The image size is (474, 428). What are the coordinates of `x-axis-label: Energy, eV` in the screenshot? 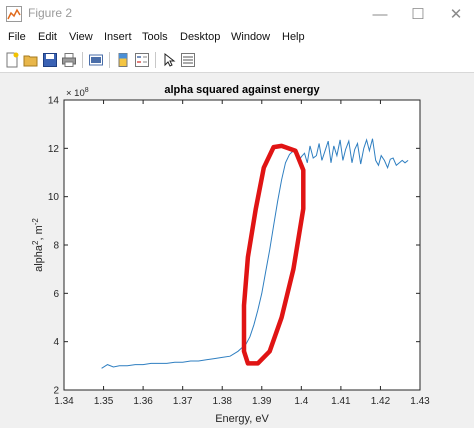 It's located at (242, 419).